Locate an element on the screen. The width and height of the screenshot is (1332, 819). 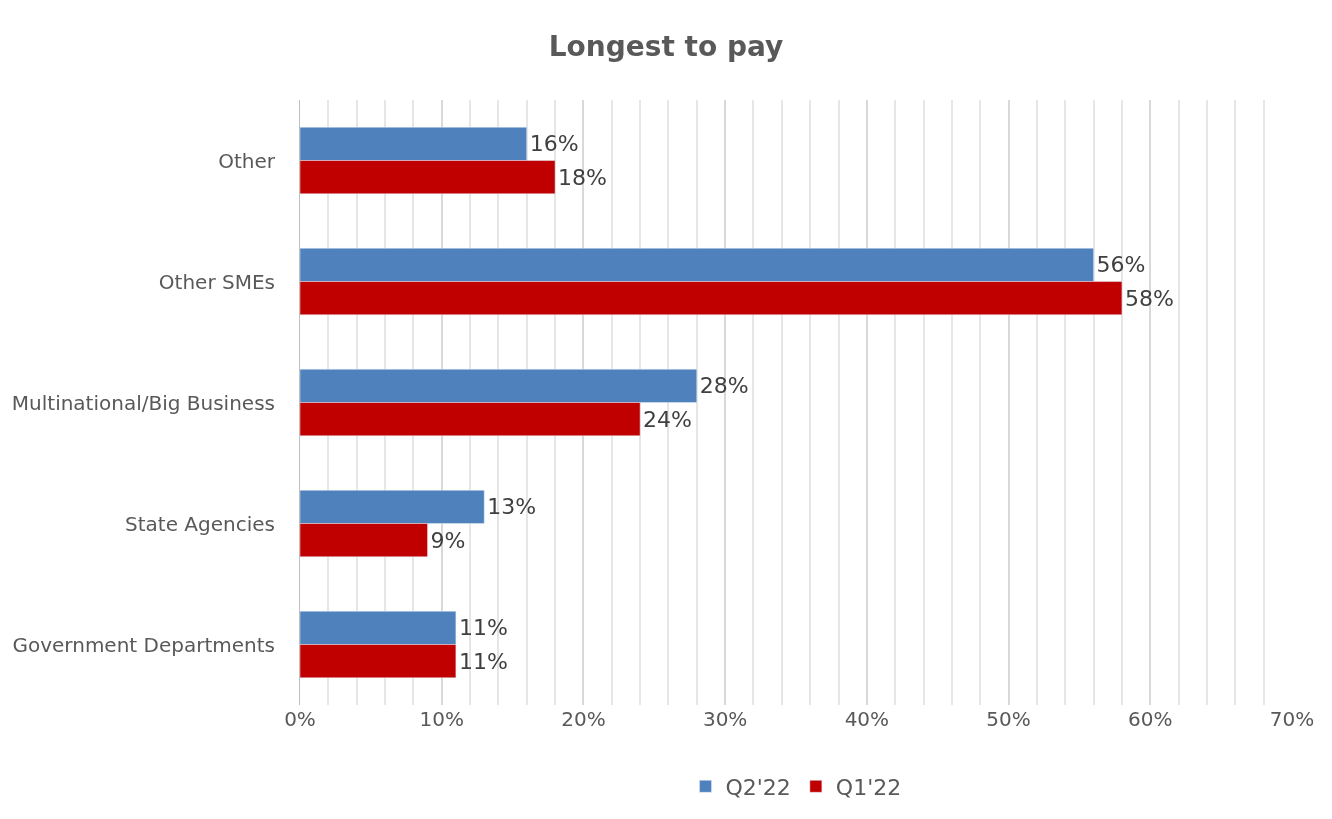
x-tick-label: 60% is located at coordinates (1150, 719).